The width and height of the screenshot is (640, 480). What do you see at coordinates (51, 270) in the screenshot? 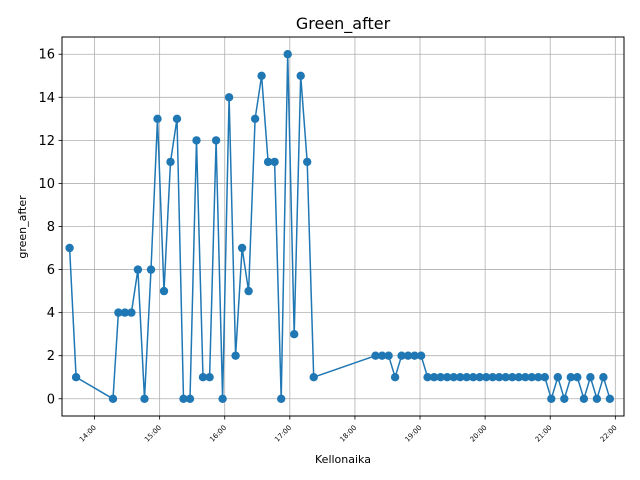
I see `y-tick-label: 6` at bounding box center [51, 270].